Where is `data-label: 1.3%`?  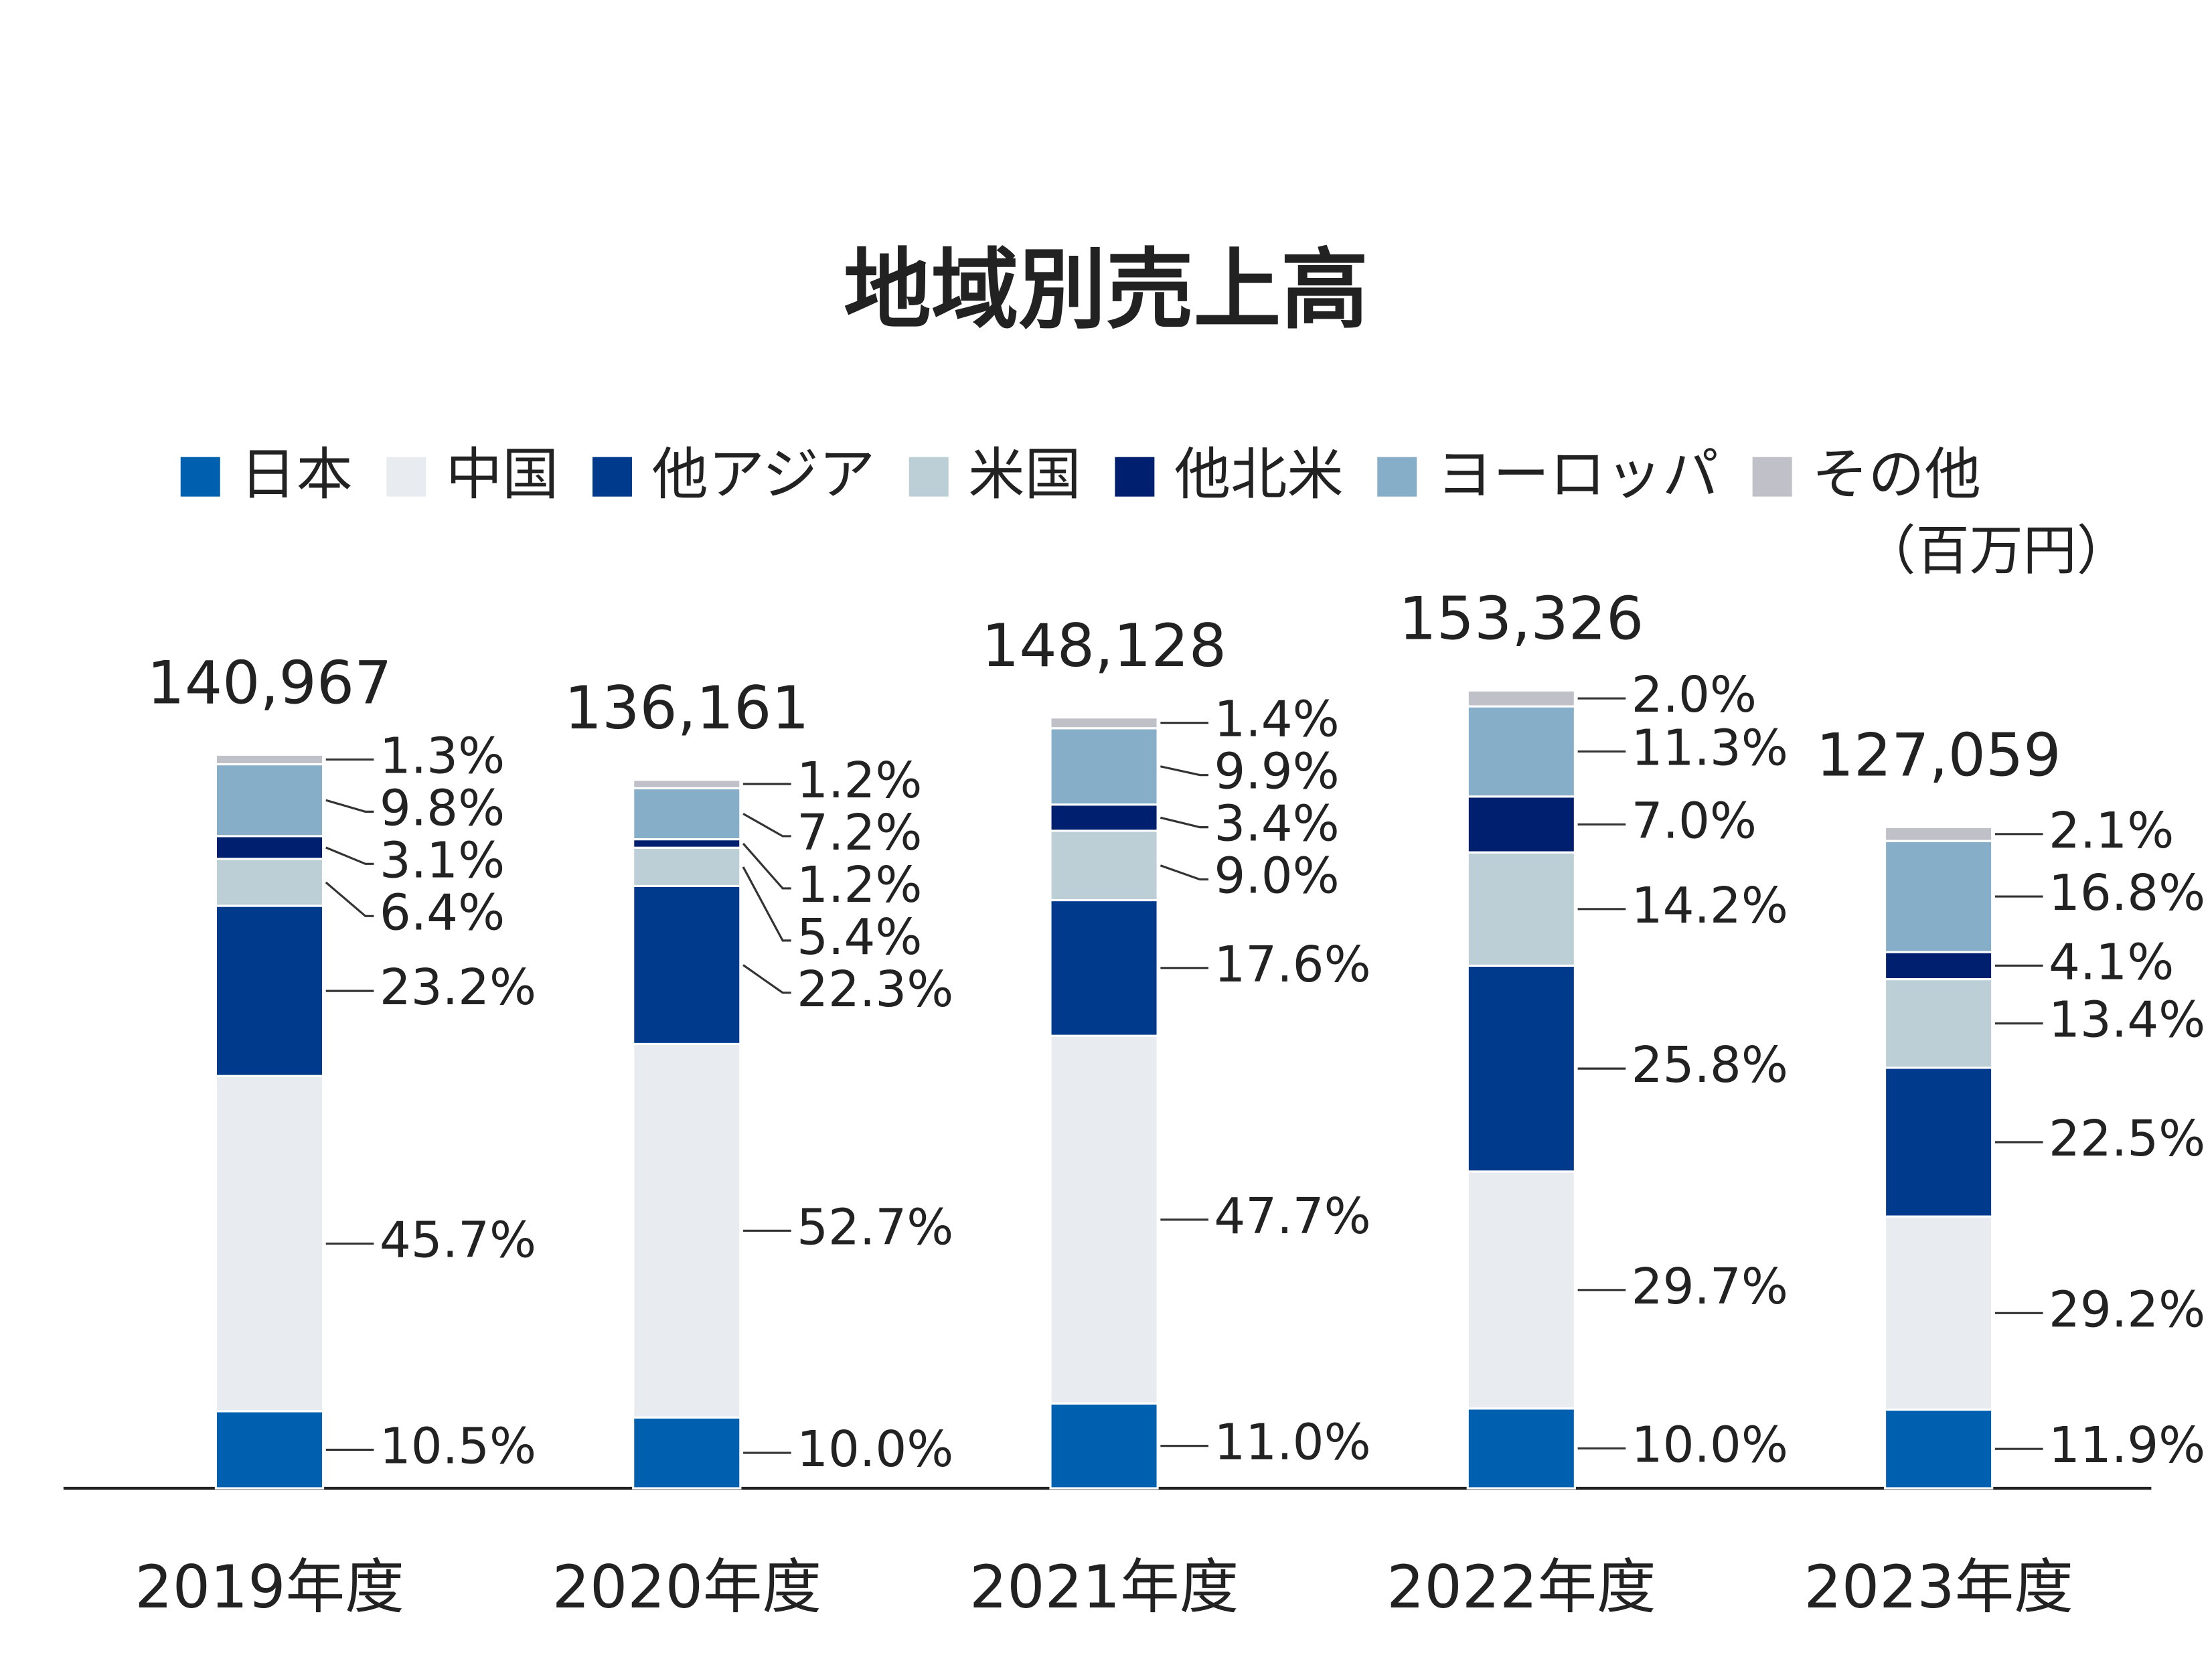 data-label: 1.3% is located at coordinates (442, 756).